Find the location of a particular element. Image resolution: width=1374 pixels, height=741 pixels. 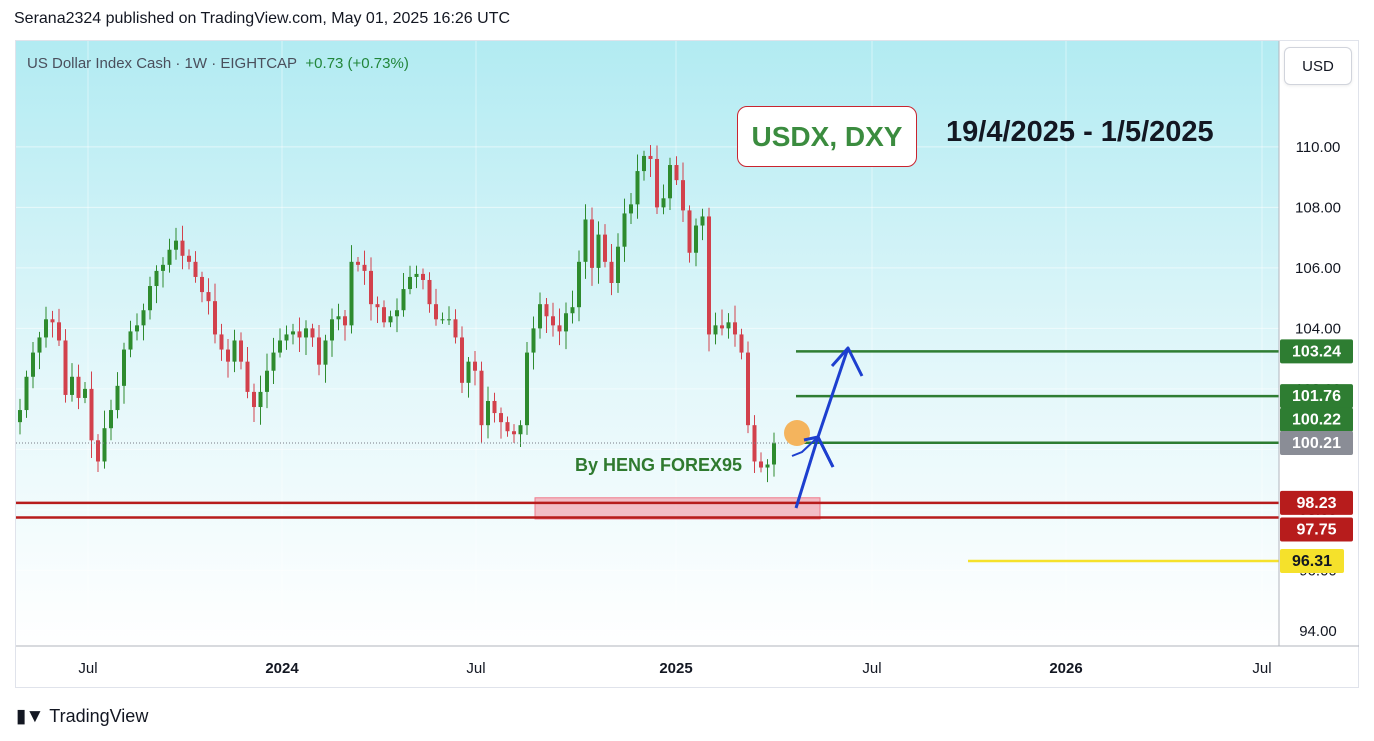

symbol-name: US Dollar Index Cash · 1W · EIGHTCAP is located at coordinates (162, 63).